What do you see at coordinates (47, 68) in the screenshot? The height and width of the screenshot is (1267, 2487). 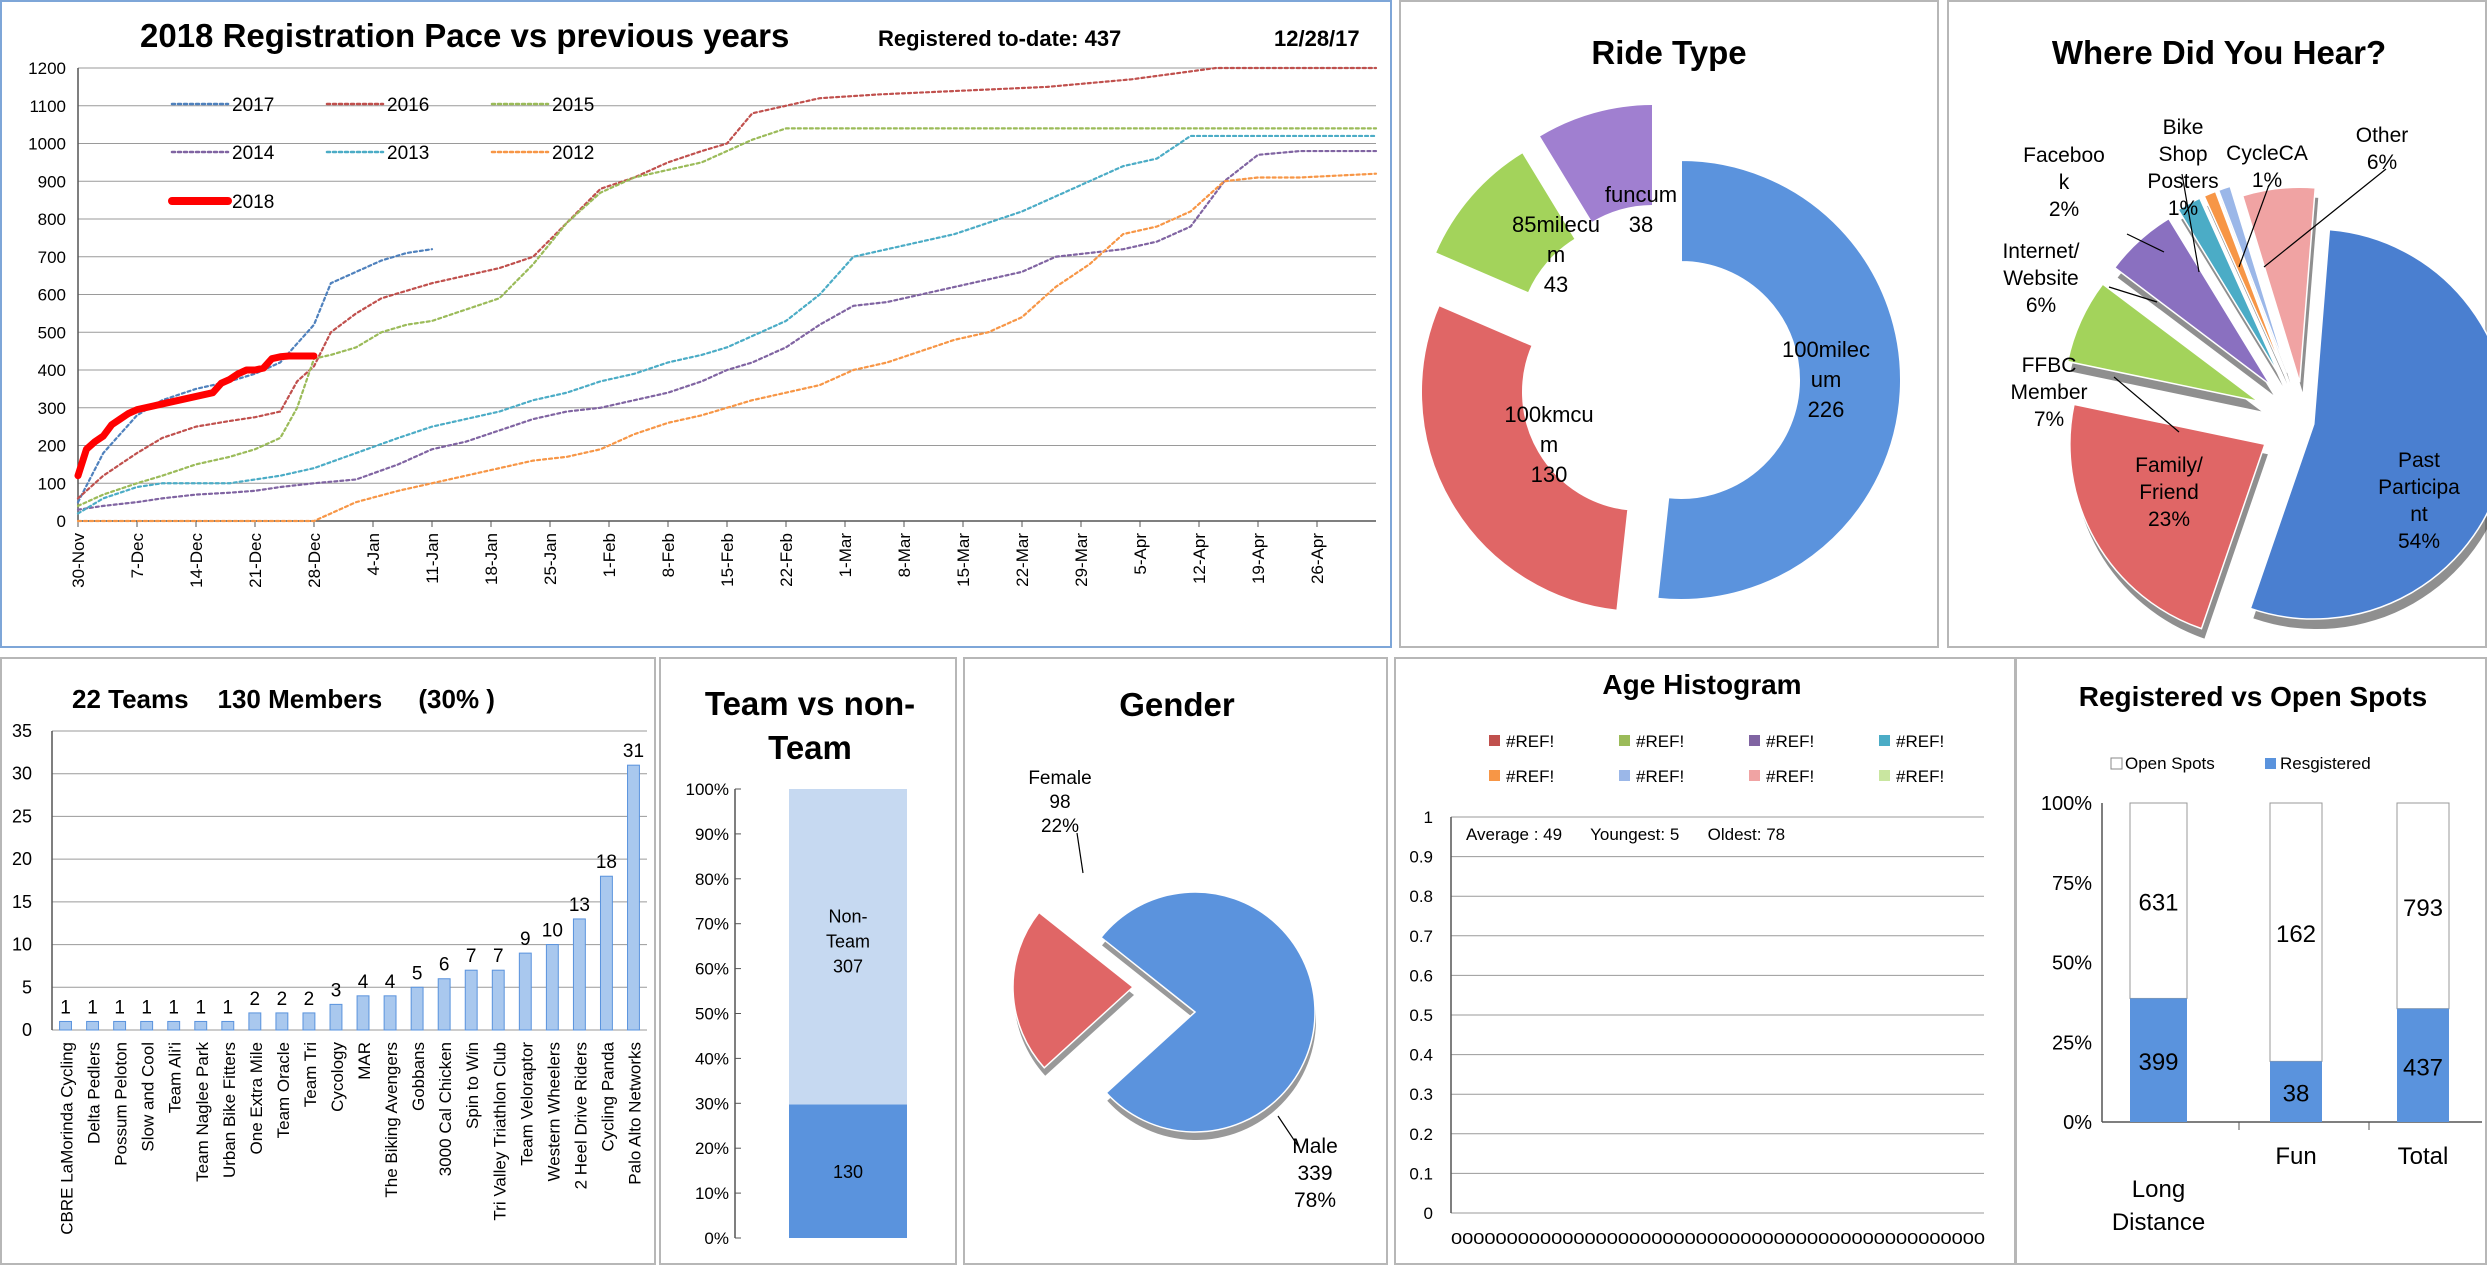 I see `pace-y-tick: 1200` at bounding box center [47, 68].